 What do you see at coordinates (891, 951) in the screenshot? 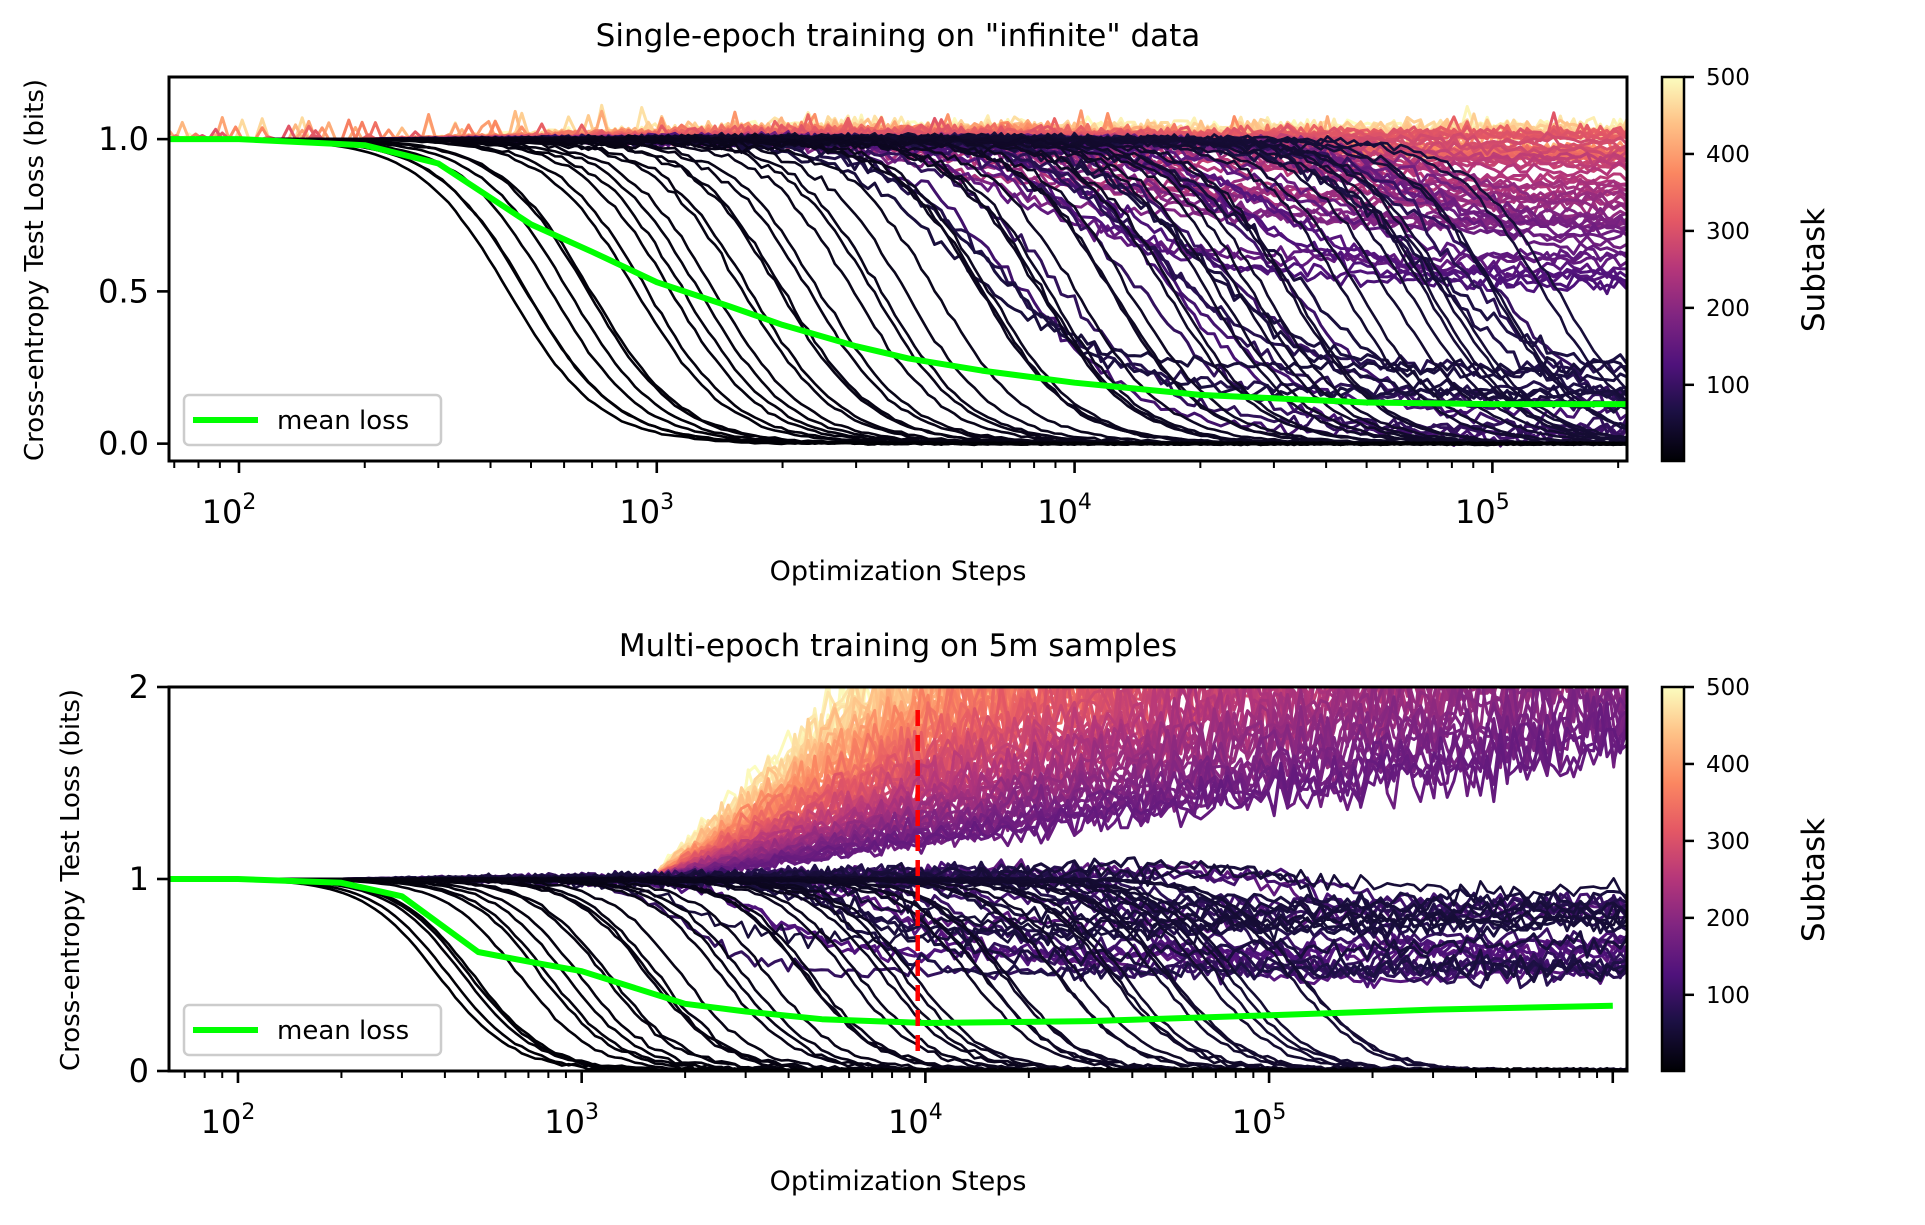
I see `mean-loss-line` at bounding box center [891, 951].